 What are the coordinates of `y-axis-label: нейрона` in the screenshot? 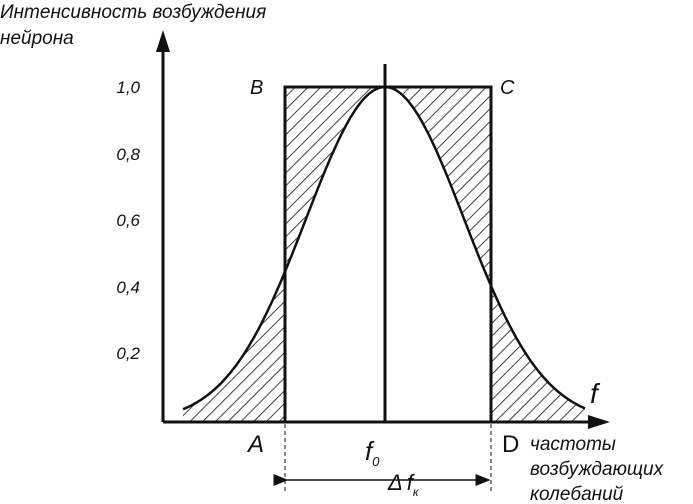 It's located at (37, 38).